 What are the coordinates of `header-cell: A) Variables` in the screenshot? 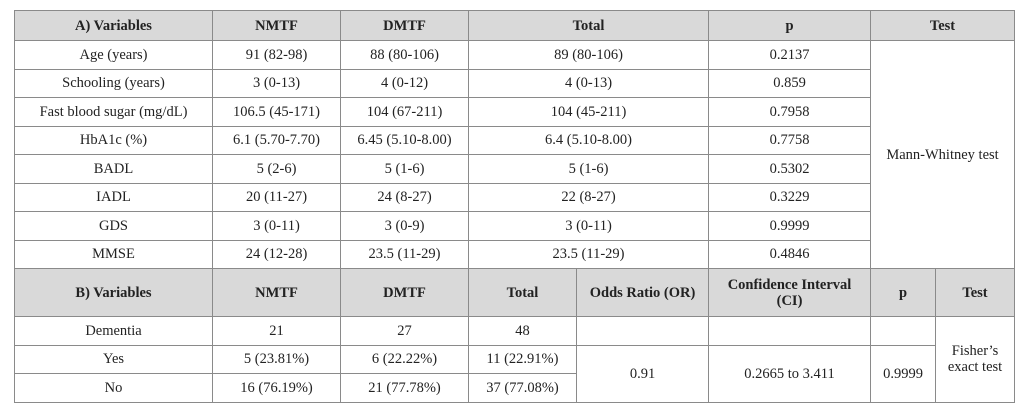 It's located at (113, 25).